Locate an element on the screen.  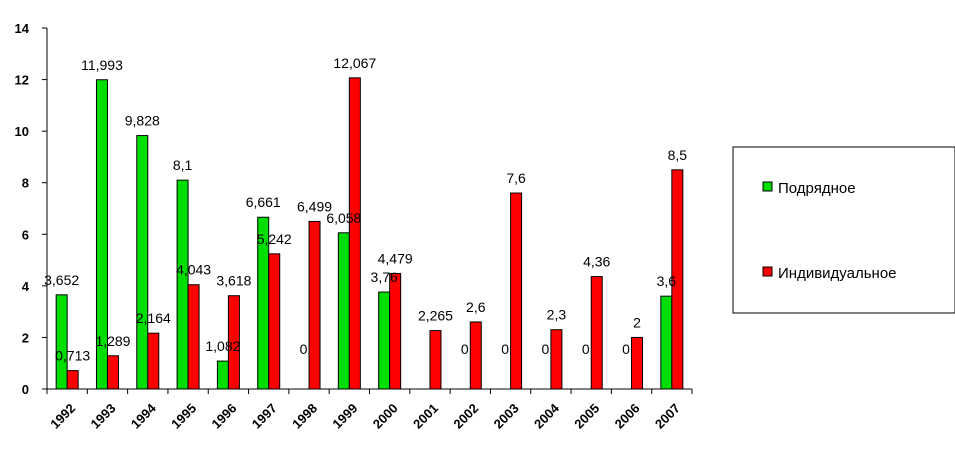
legend-label: Подрядное is located at coordinates (817, 188).